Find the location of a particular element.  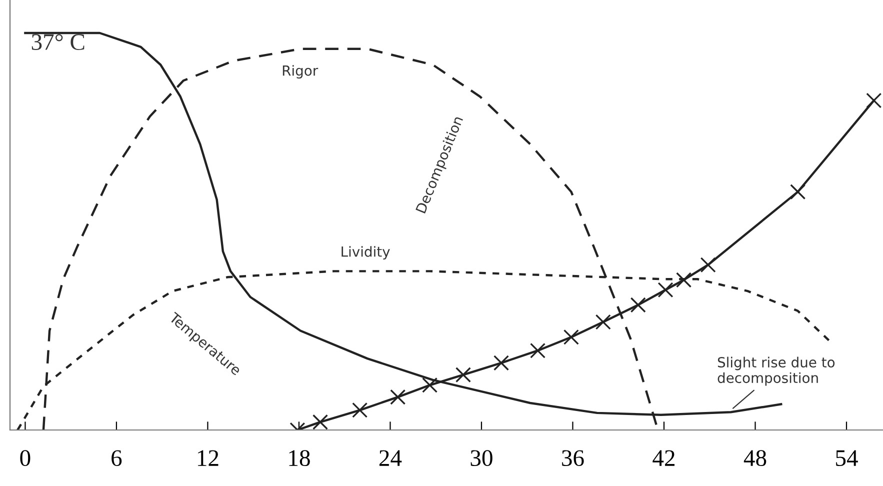

x-tick-label: 6 is located at coordinates (117, 458).